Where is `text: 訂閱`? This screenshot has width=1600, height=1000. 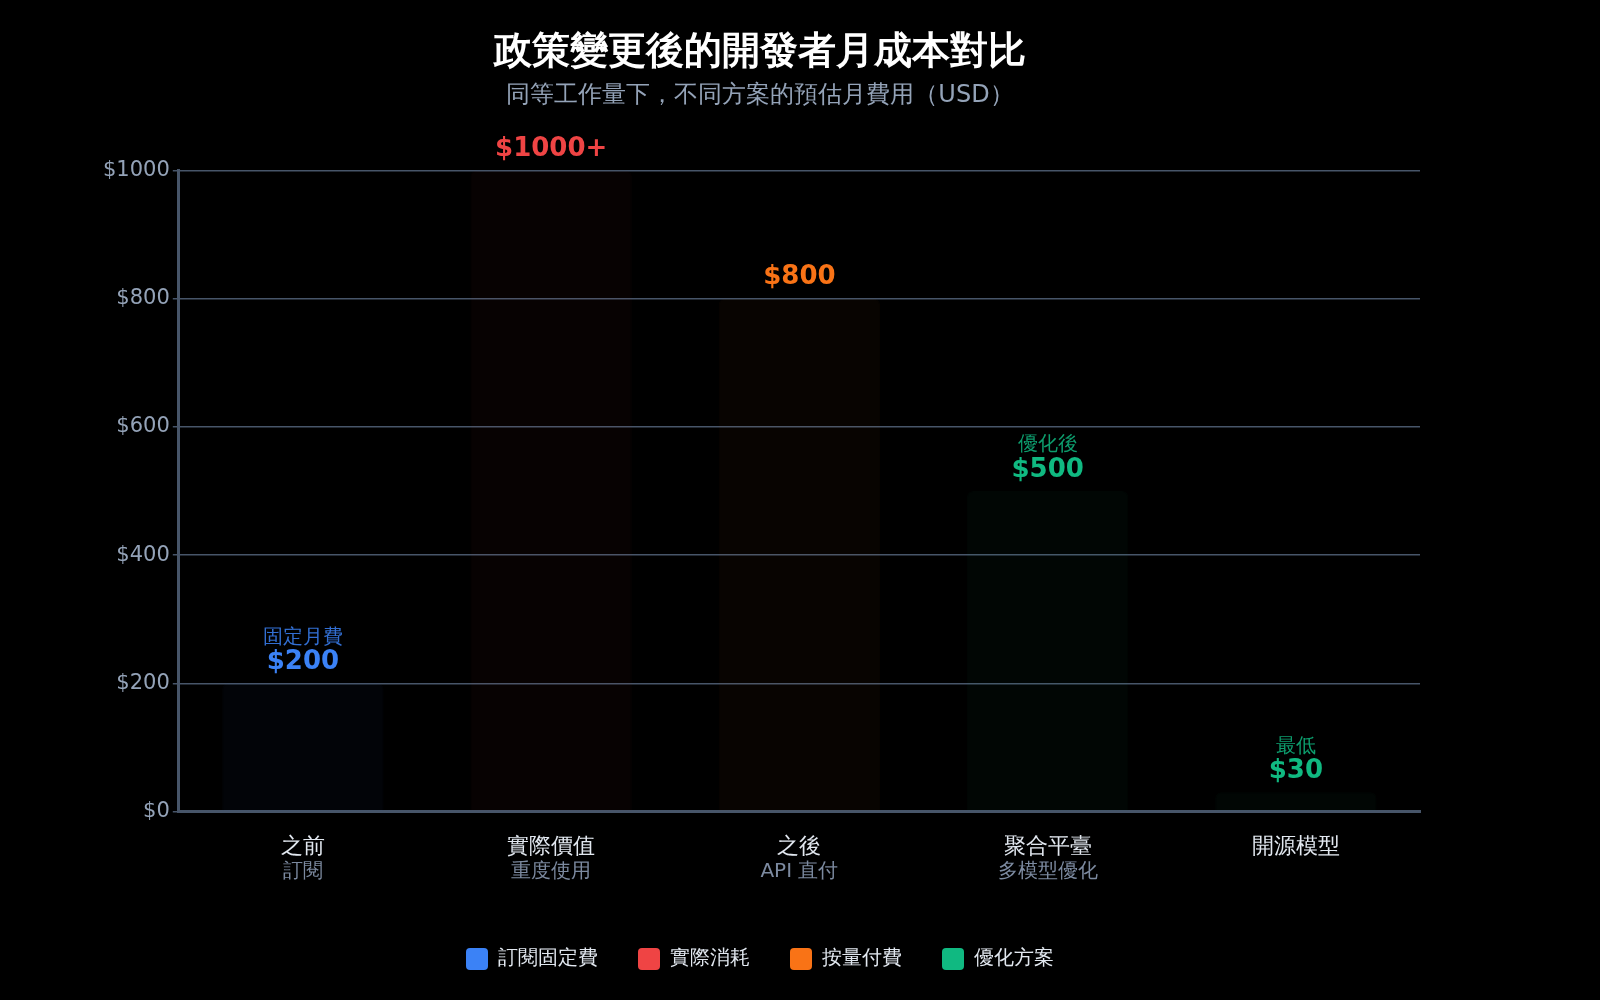 text: 訂閱 is located at coordinates (302, 869).